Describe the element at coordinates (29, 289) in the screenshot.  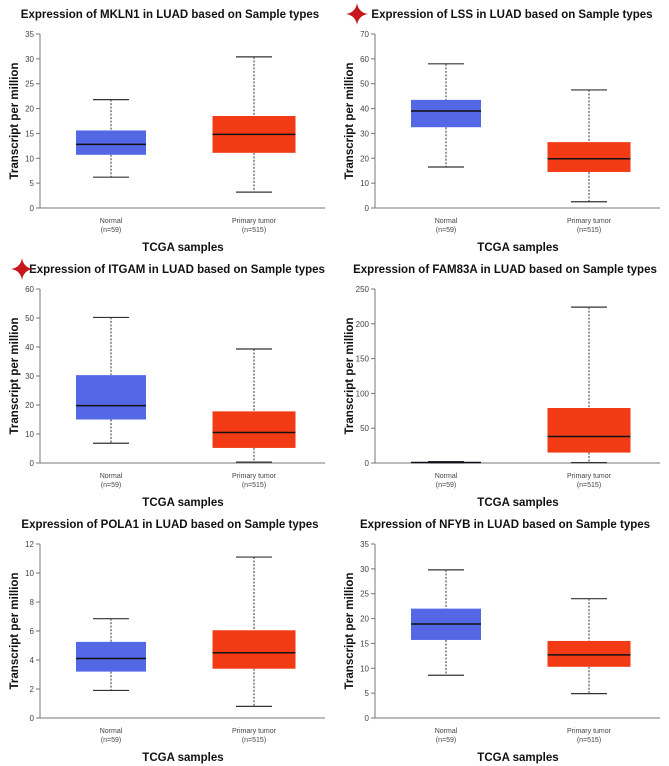
I see `y-tick-label: 60` at that location.